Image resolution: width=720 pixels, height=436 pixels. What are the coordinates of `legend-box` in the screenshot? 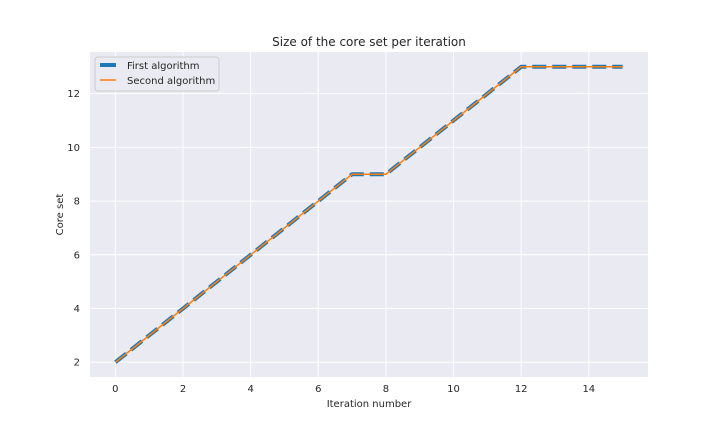 It's located at (157, 74).